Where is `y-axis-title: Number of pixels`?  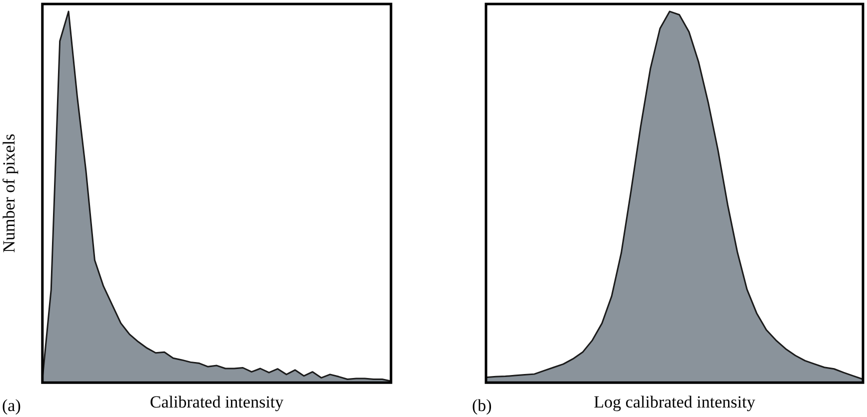
y-axis-title: Number of pixels is located at coordinates (9, 193).